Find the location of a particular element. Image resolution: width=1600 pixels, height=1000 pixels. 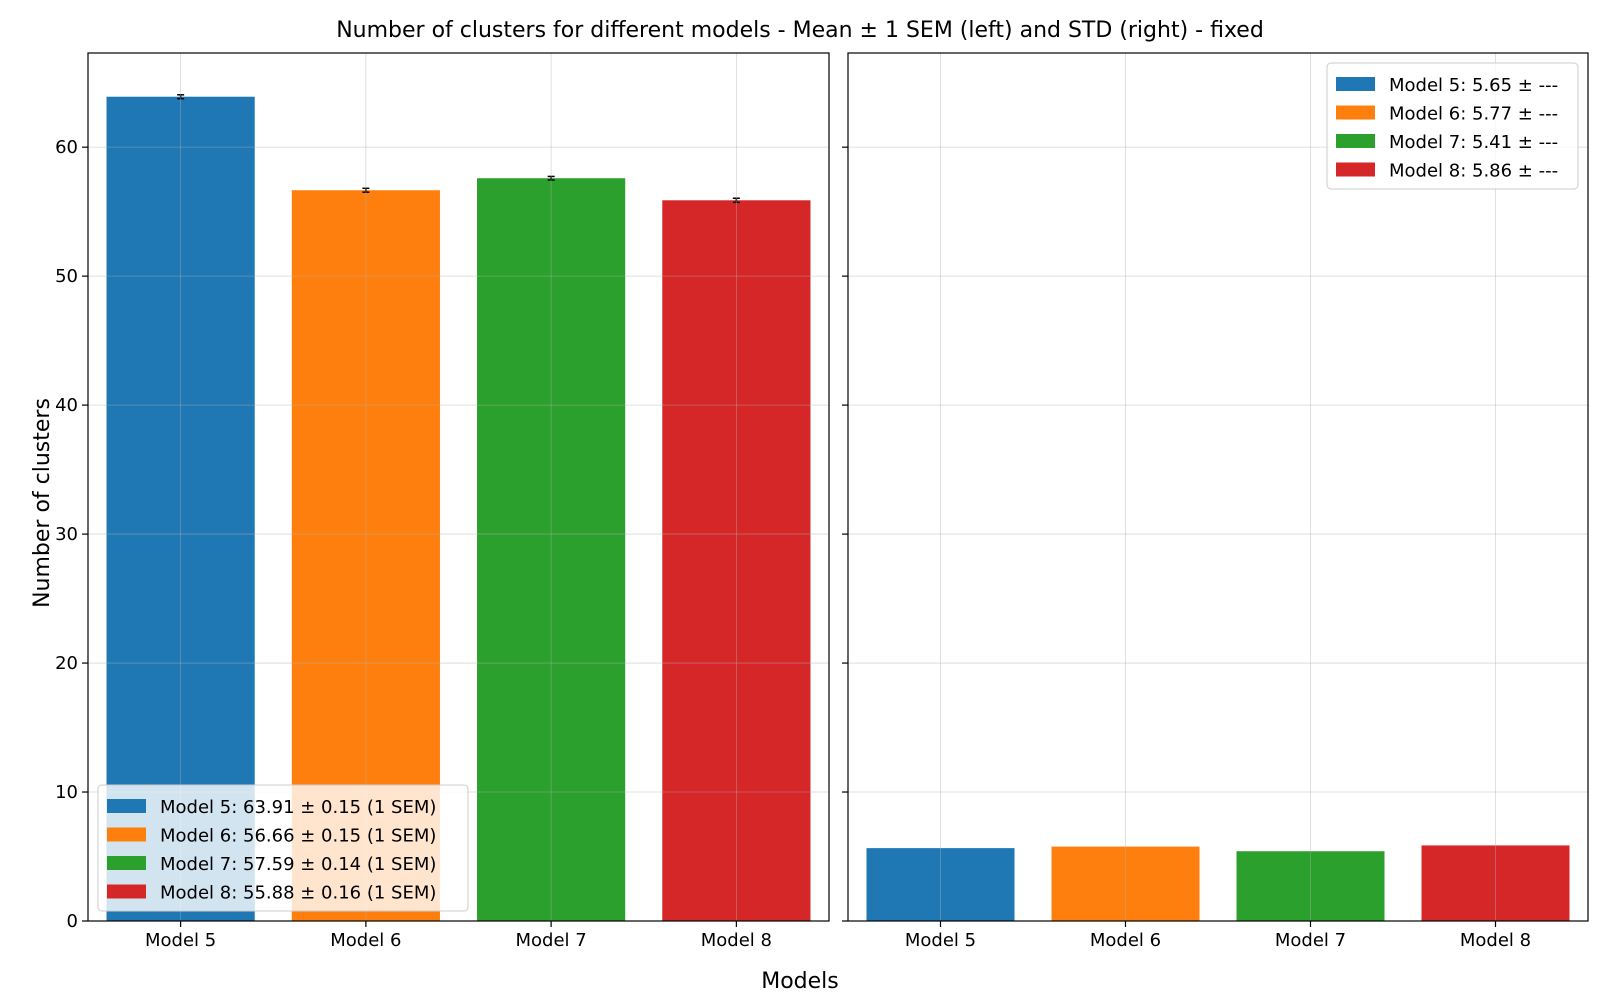

y-tick-label: 30 is located at coordinates (66, 534).